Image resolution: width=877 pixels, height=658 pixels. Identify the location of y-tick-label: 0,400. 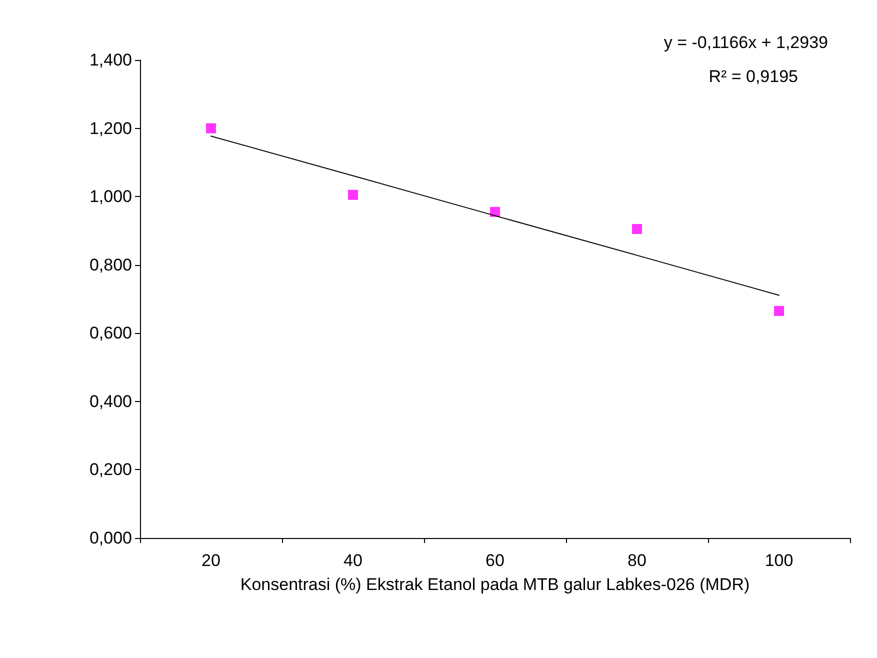
(110, 401).